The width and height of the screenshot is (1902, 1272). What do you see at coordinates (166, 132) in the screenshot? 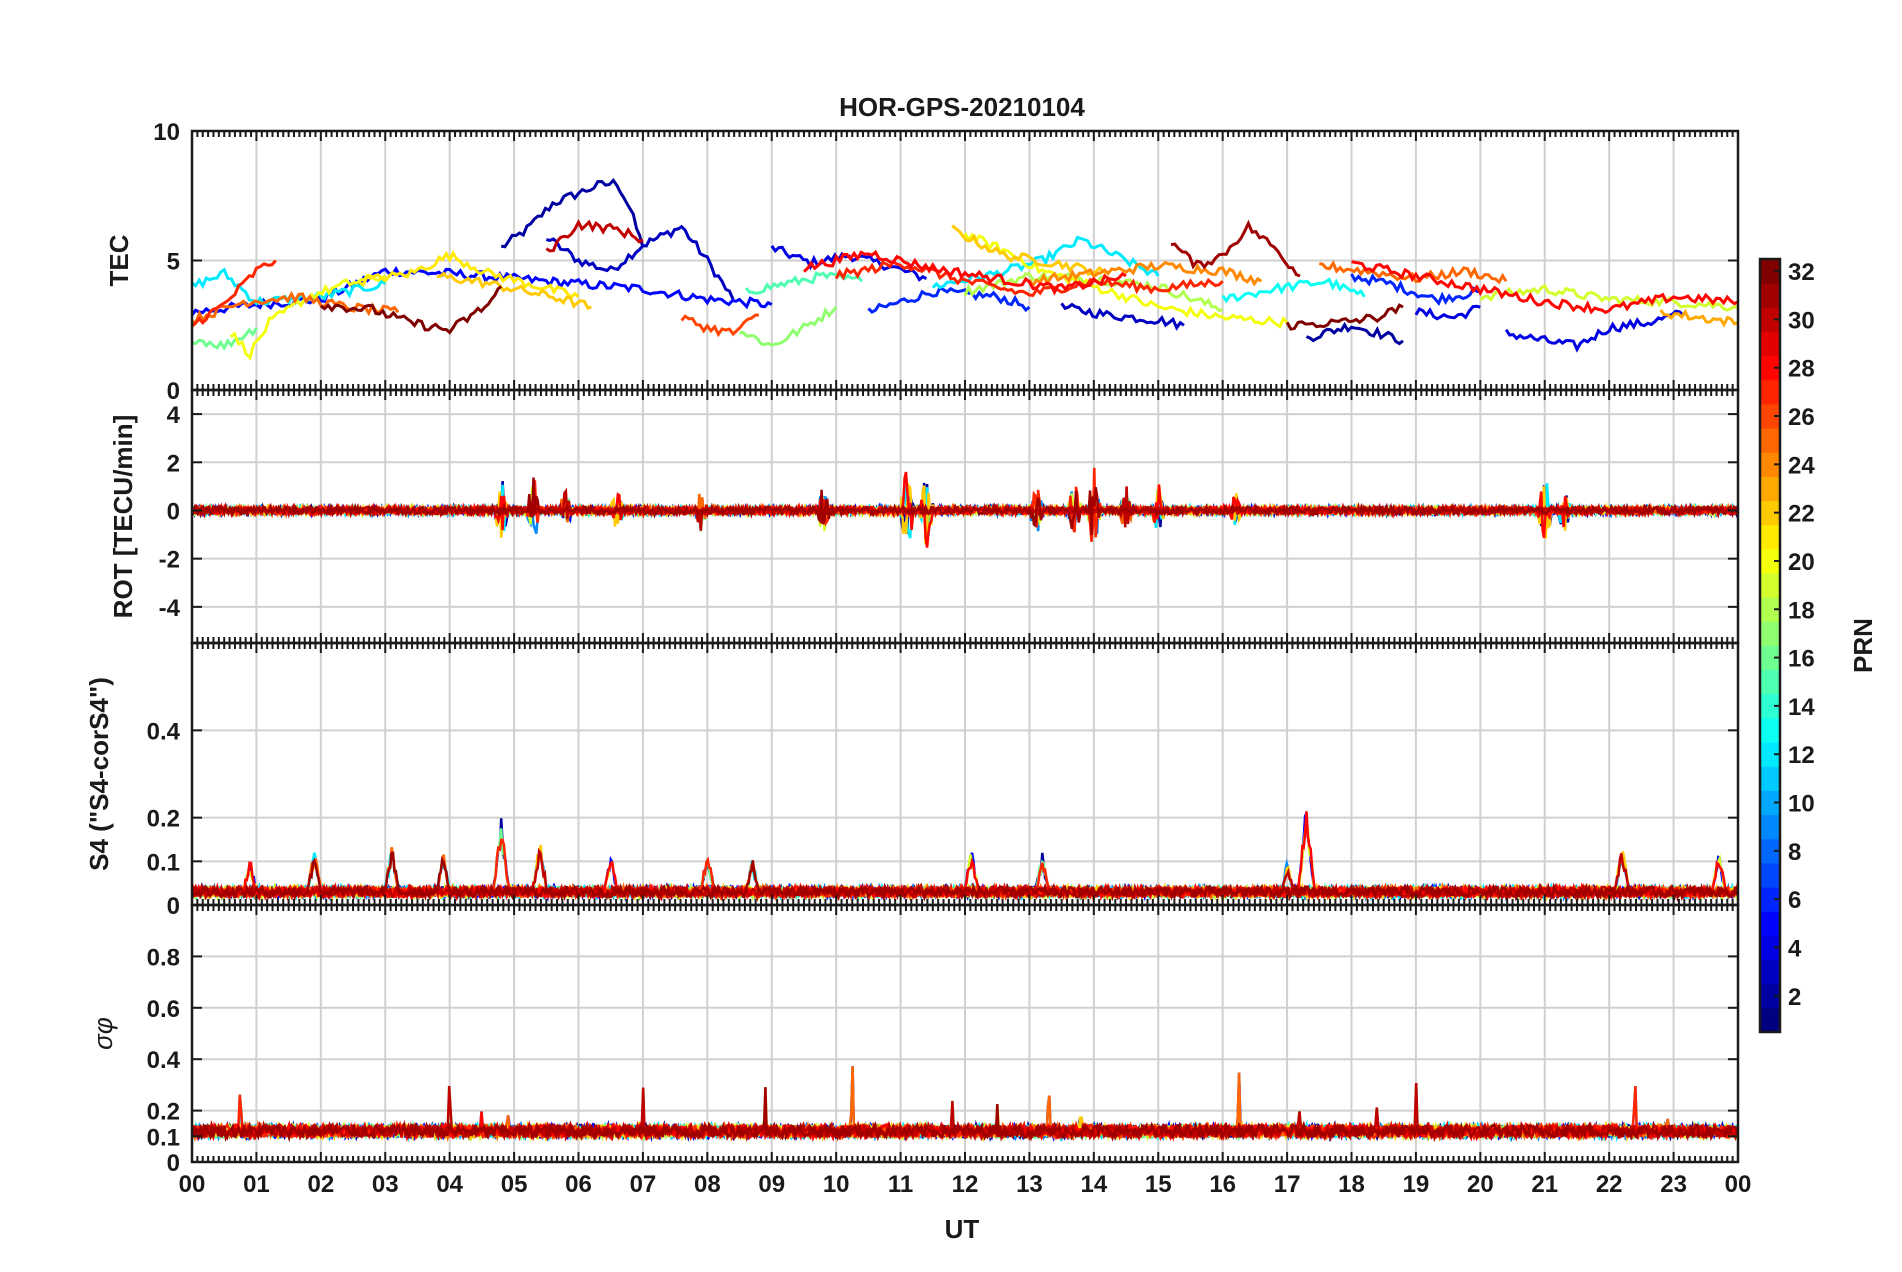
I see `y-tick-label: 10` at bounding box center [166, 132].